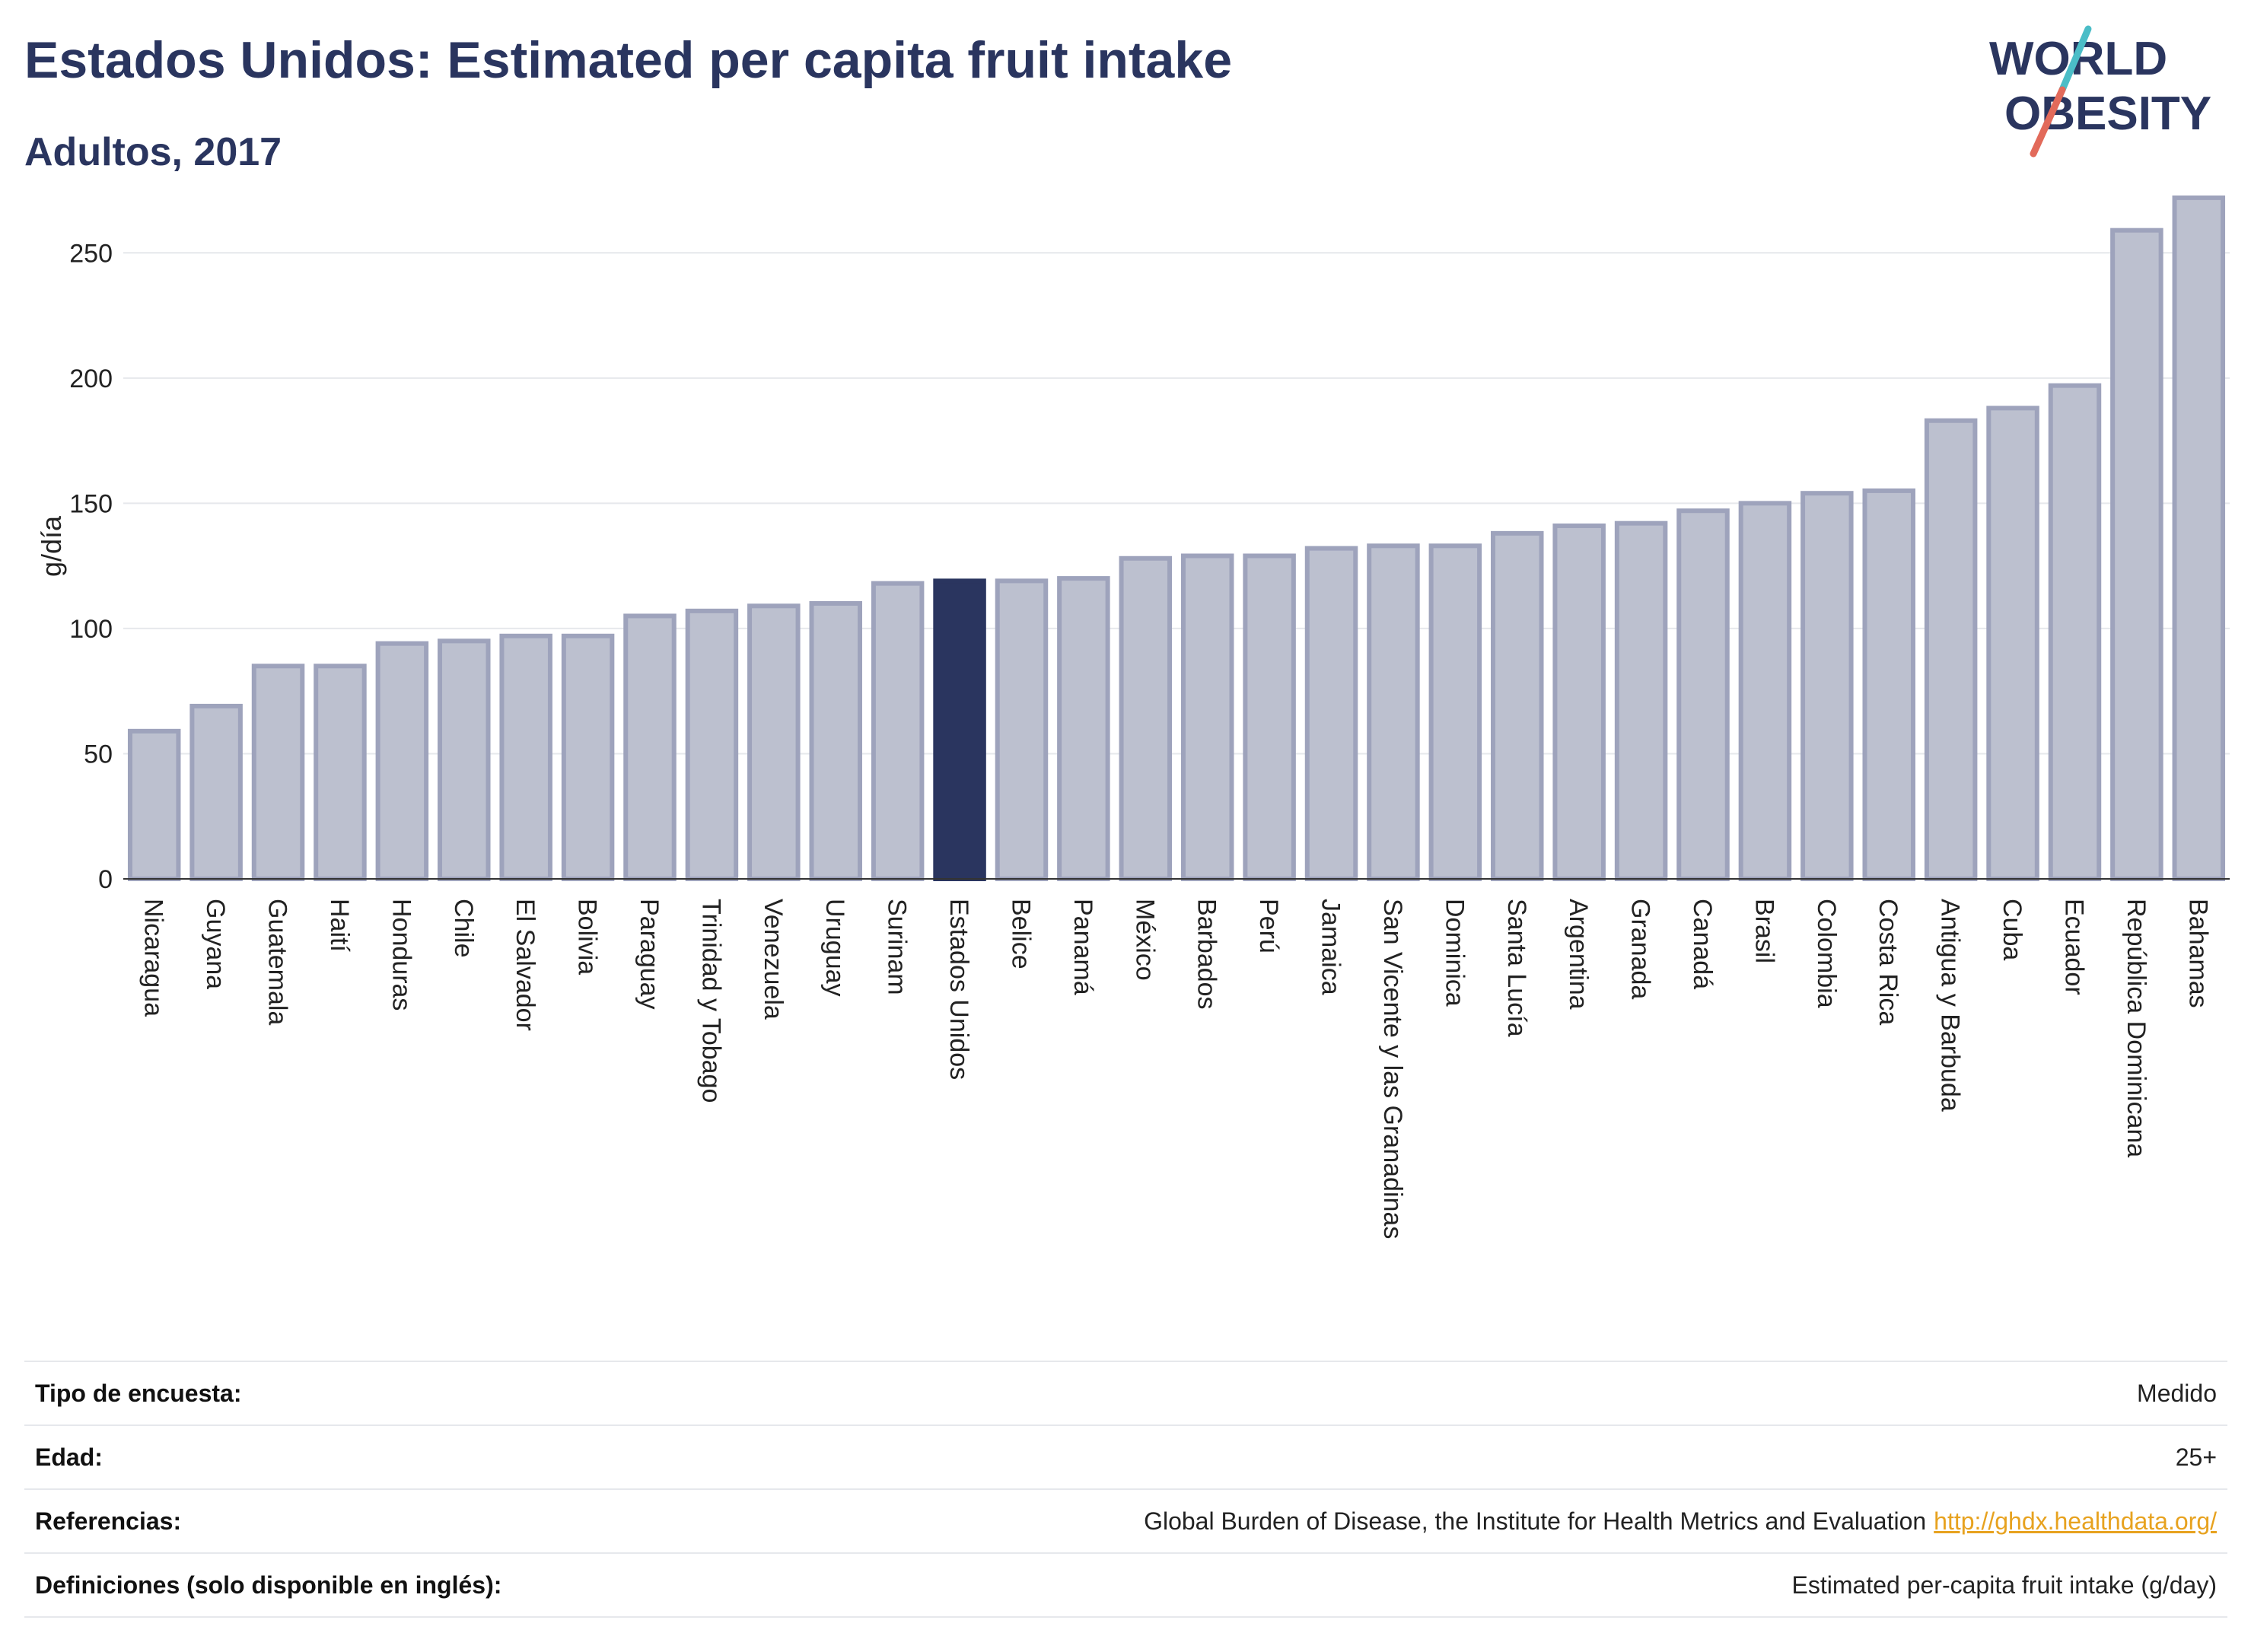  Describe the element at coordinates (2199, 538) in the screenshot. I see `bar-bahamas` at that location.